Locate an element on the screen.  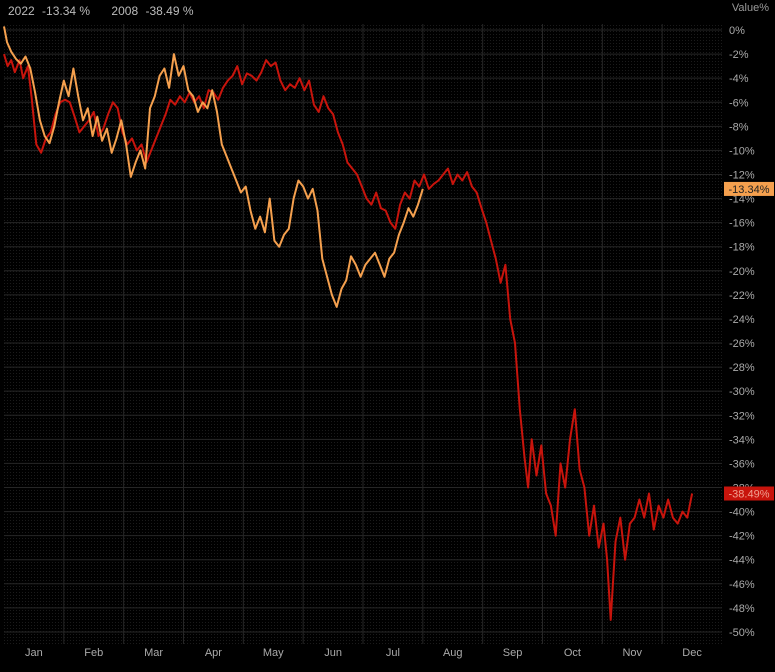
last-value-label-2022: -13.34% is located at coordinates (749, 188).